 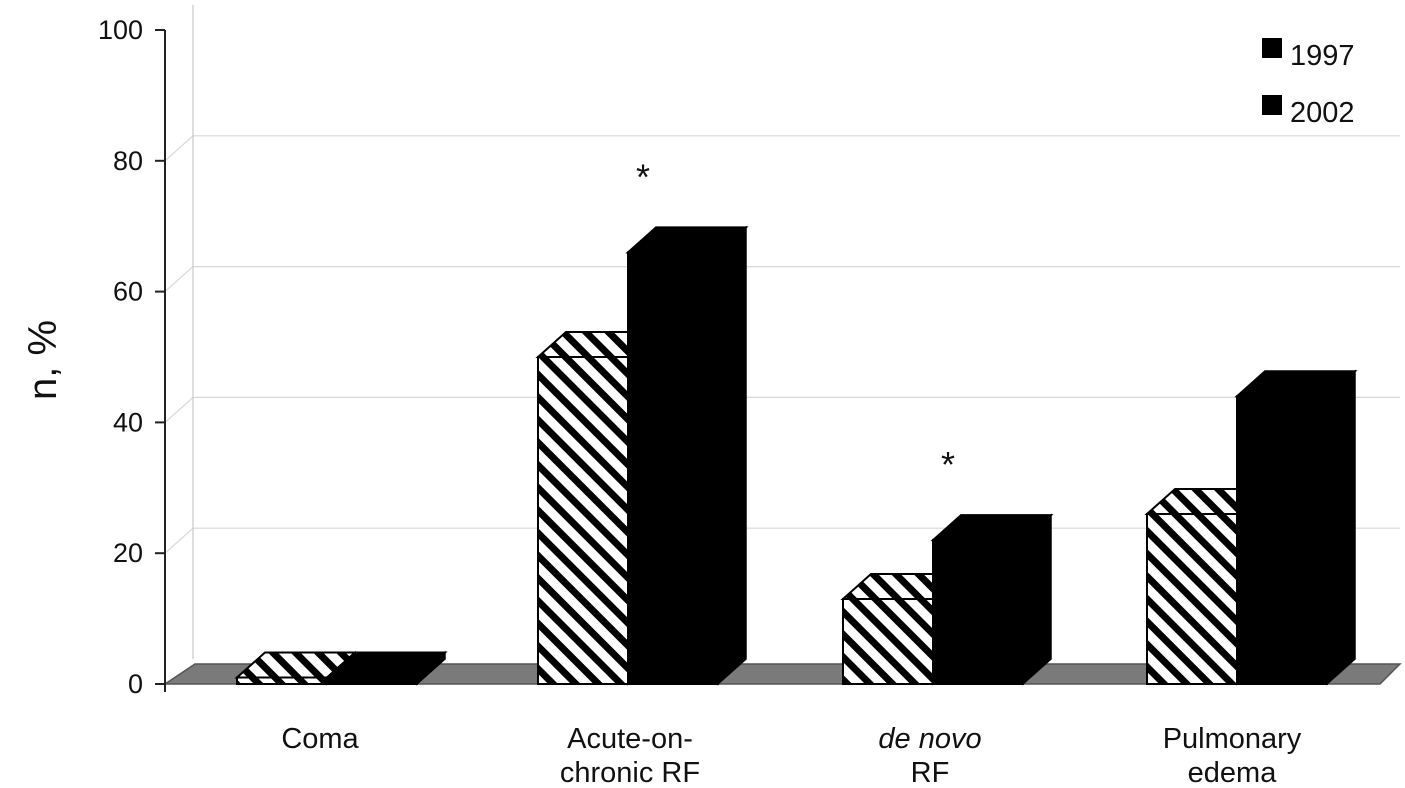 I want to click on bar-2002-2-front, so click(x=978, y=612).